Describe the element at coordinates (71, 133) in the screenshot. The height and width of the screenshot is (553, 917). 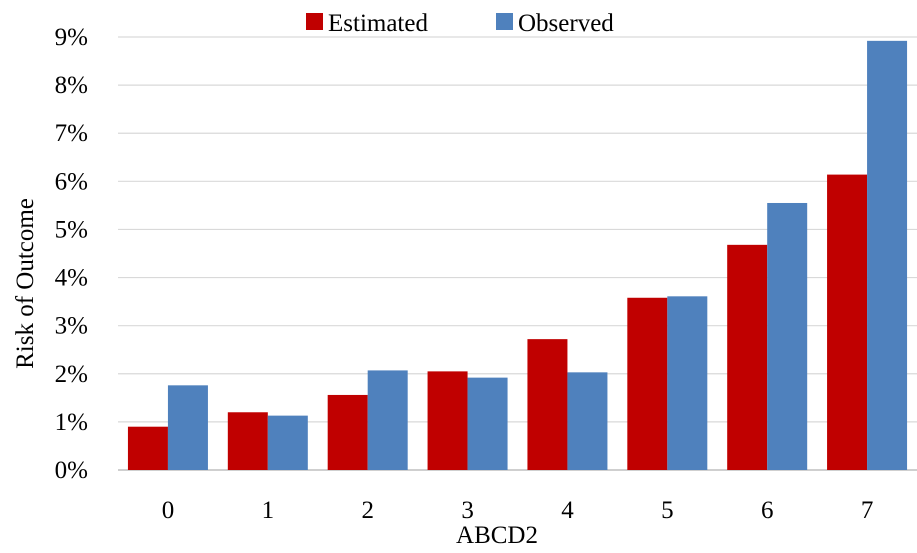
I see `y-tick-label: 7%` at that location.